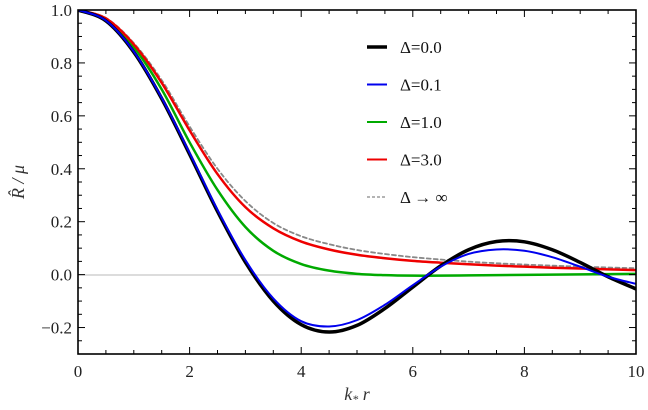  What do you see at coordinates (301, 371) in the screenshot?
I see `x-tick-label: 4` at bounding box center [301, 371].